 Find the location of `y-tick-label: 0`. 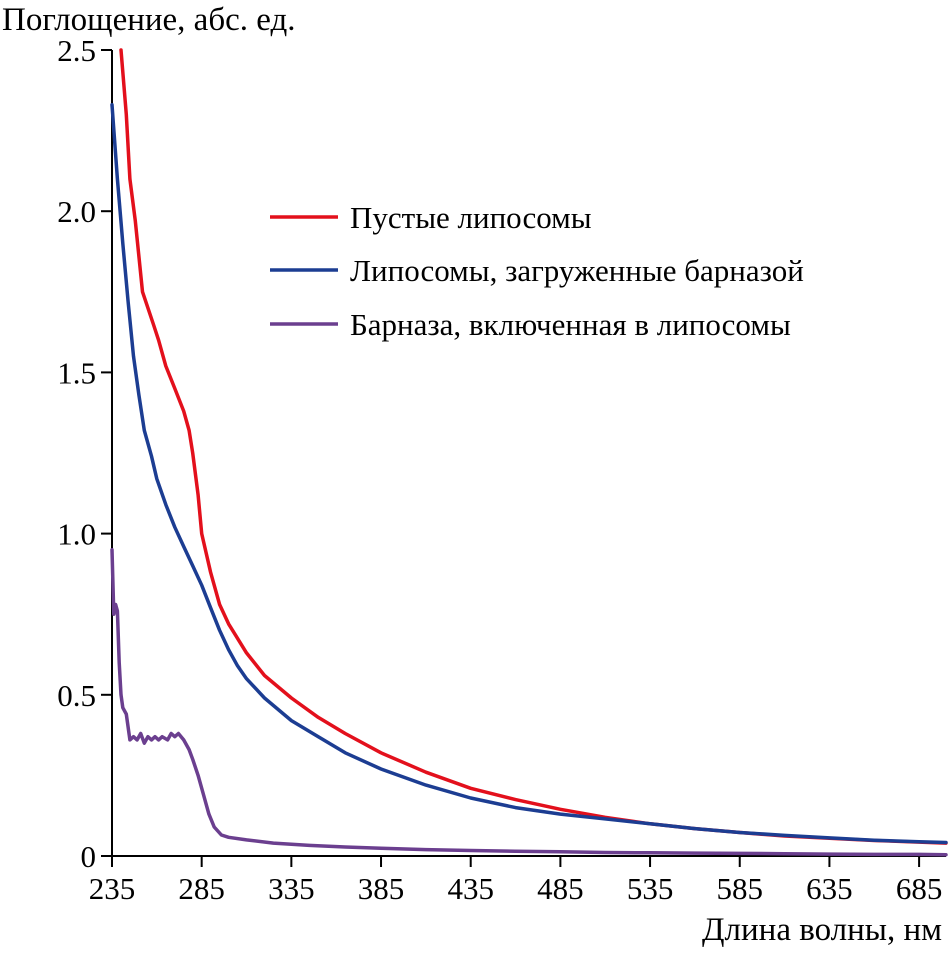

y-tick-label: 0 is located at coordinates (89, 856).